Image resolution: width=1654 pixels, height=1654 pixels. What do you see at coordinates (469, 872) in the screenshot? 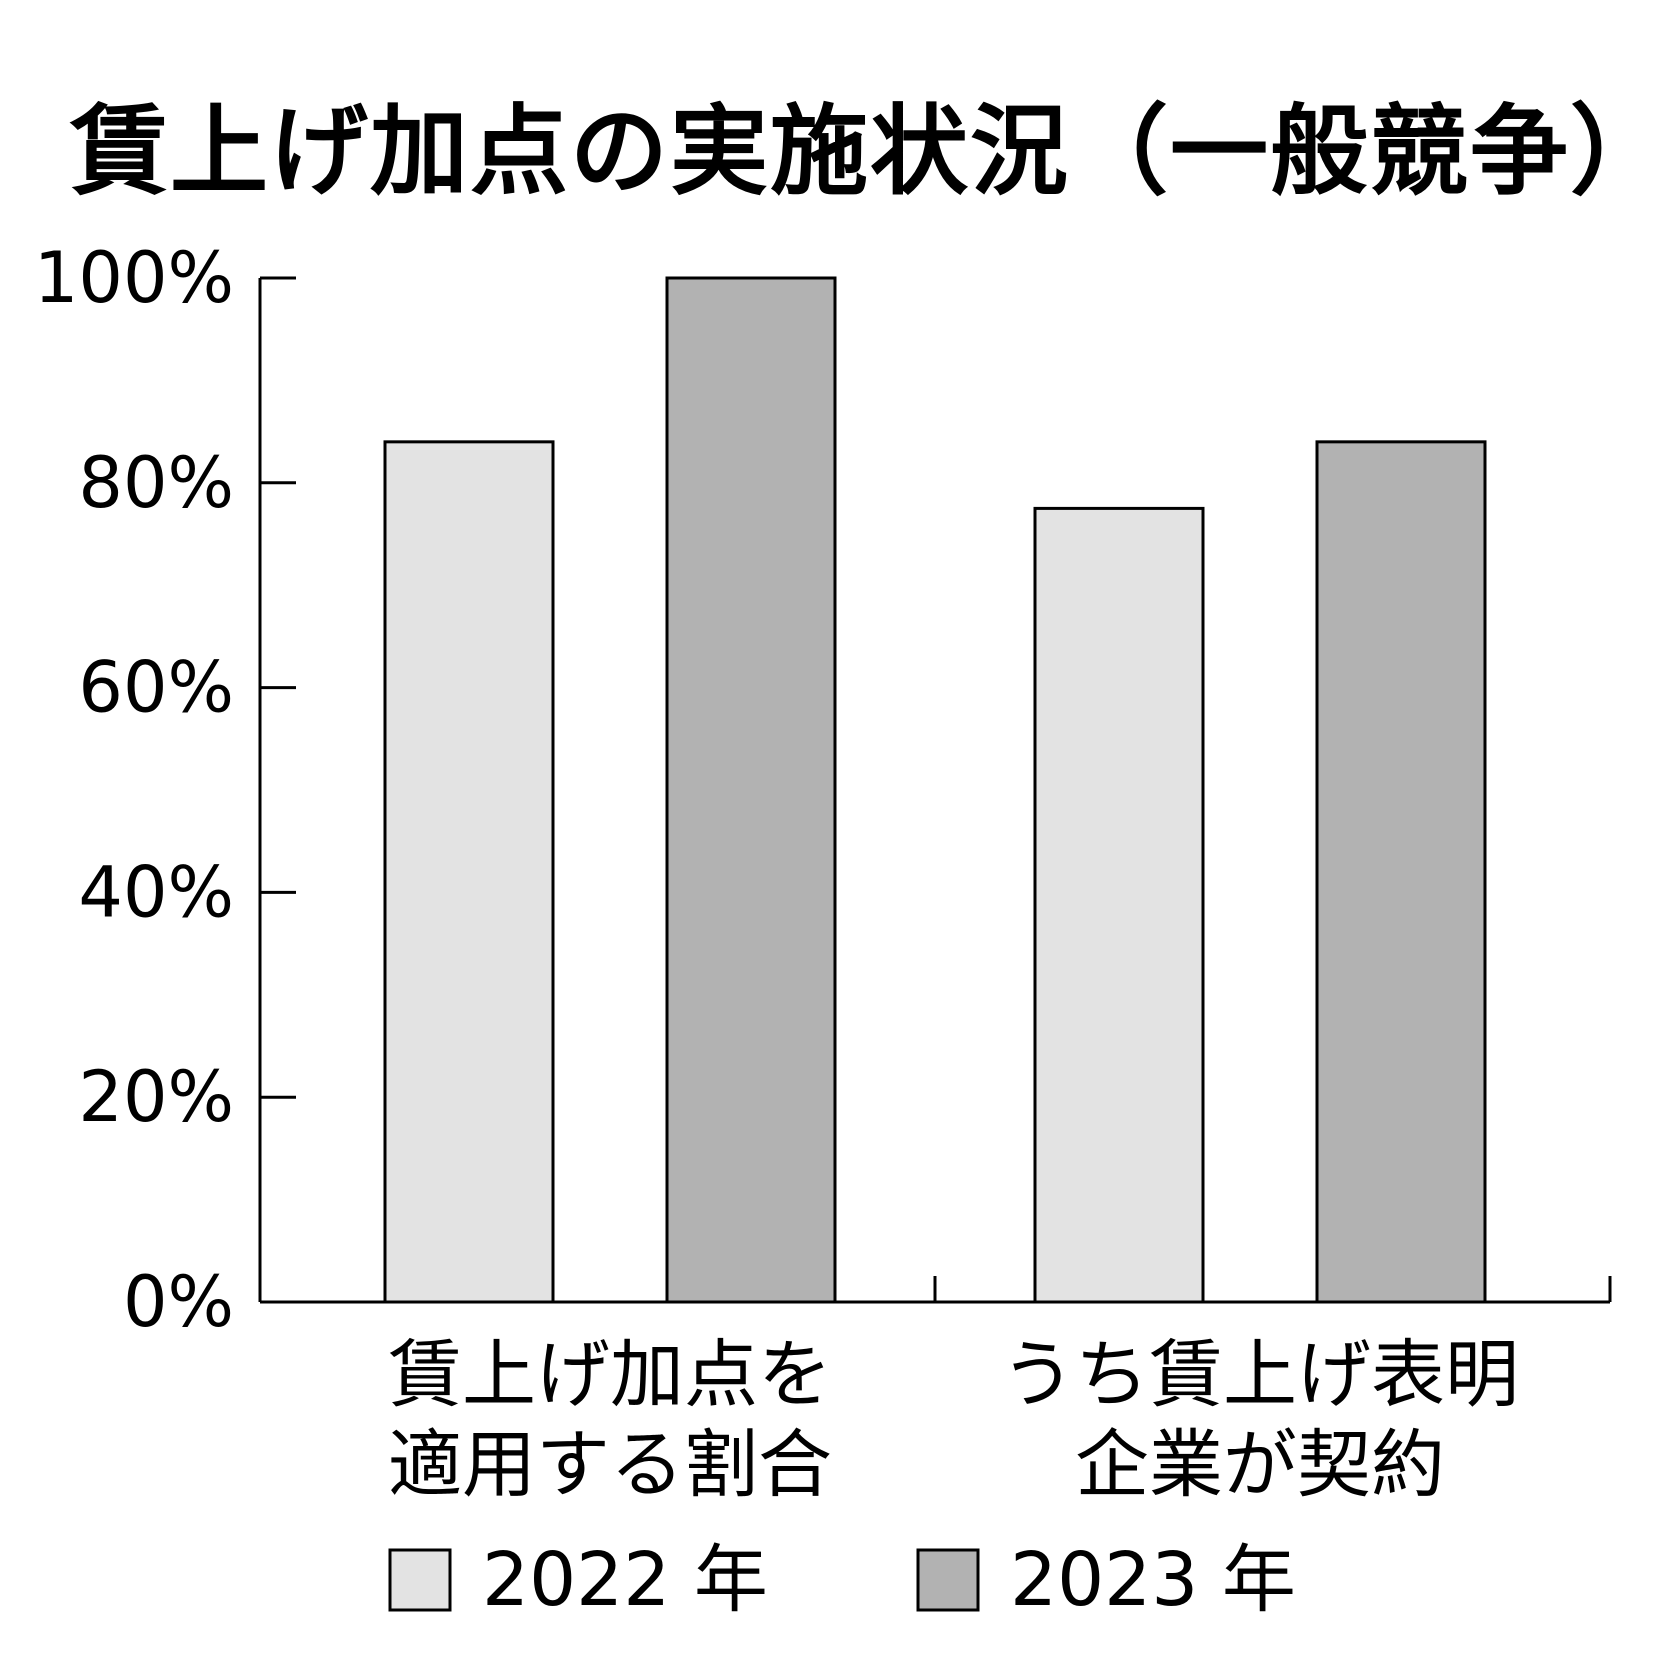
I see `bar-2022-cat1` at bounding box center [469, 872].